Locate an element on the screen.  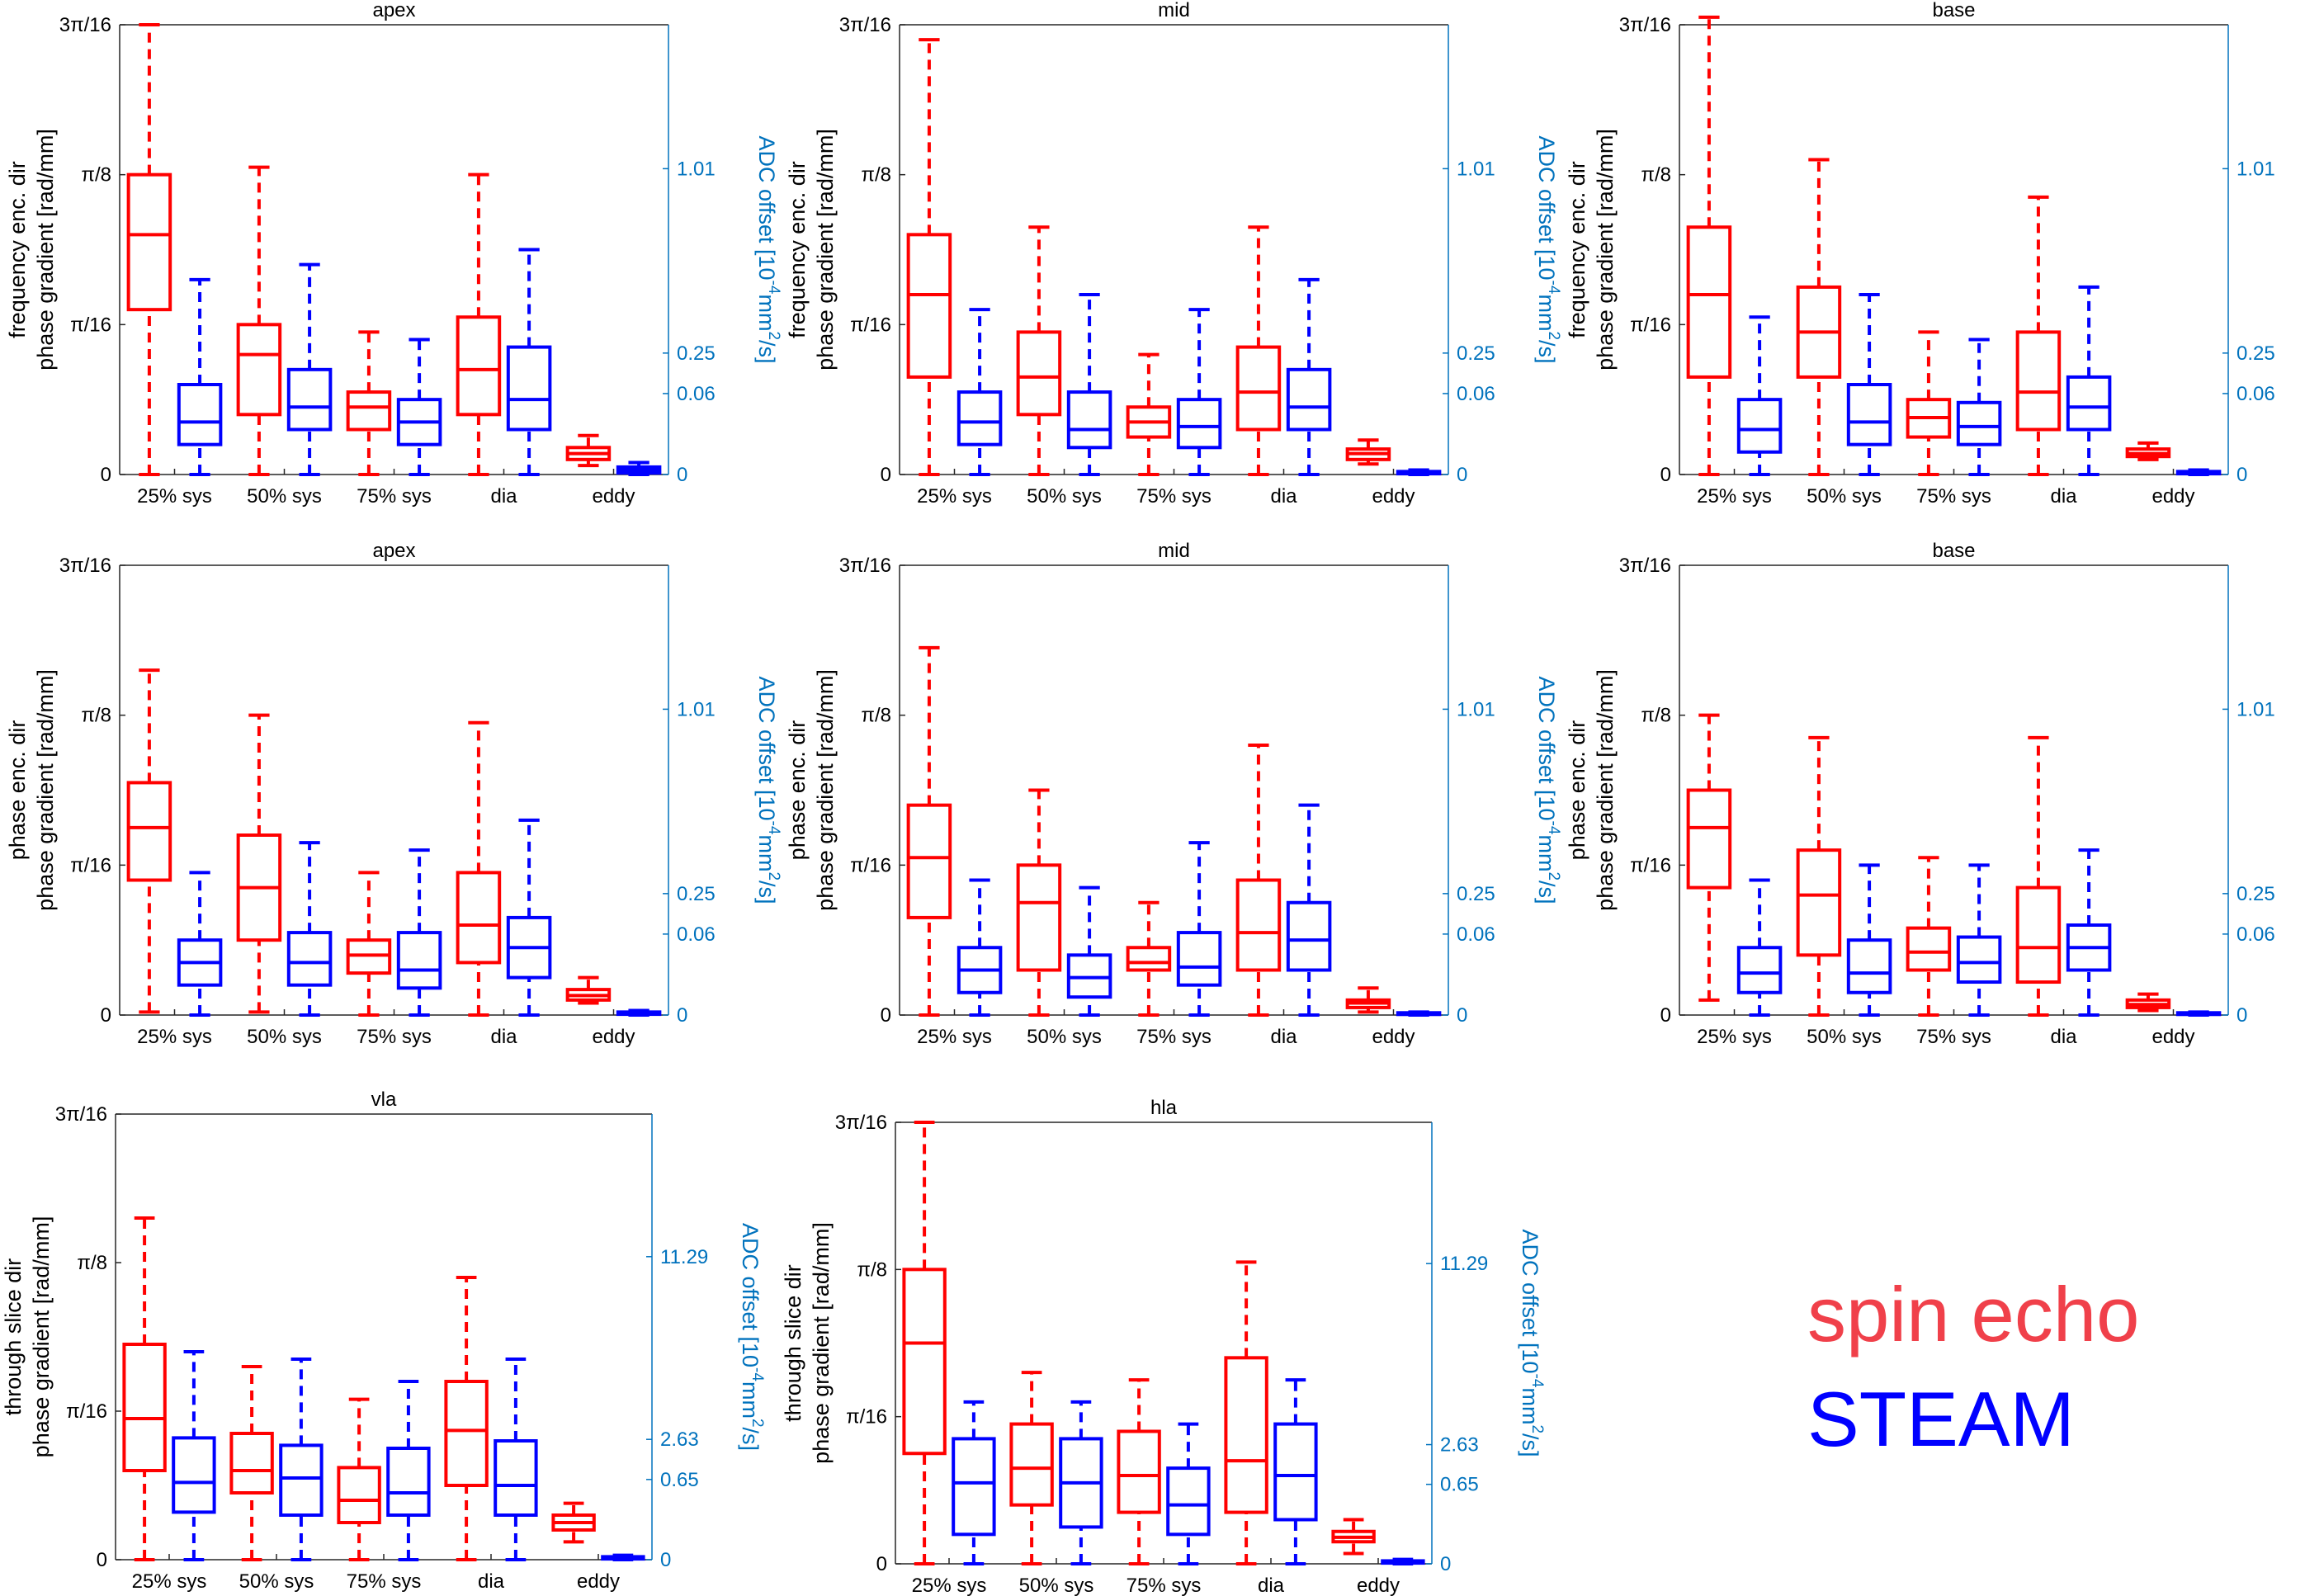
x-tick-label: 25% sys is located at coordinates (169, 1581).